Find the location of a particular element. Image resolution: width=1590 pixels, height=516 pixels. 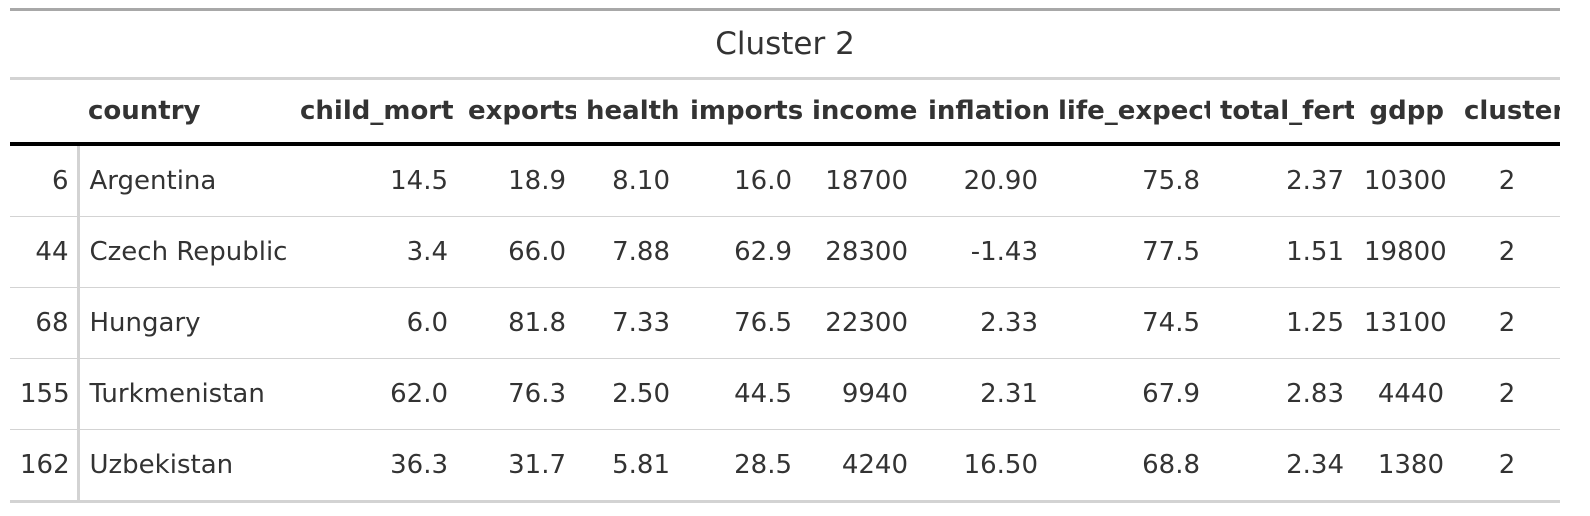

cell-income: 4240 is located at coordinates (860, 466).